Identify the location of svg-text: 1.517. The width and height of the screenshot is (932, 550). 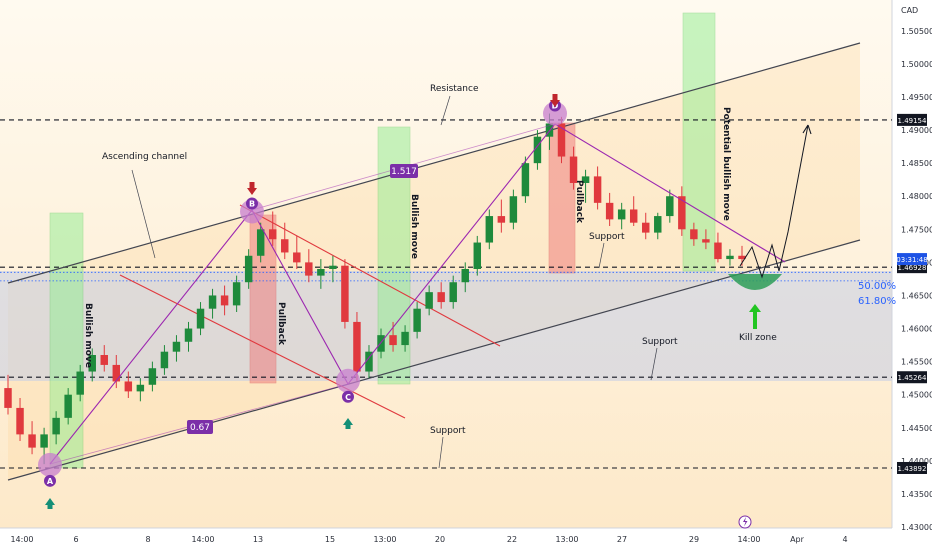
(404, 172).